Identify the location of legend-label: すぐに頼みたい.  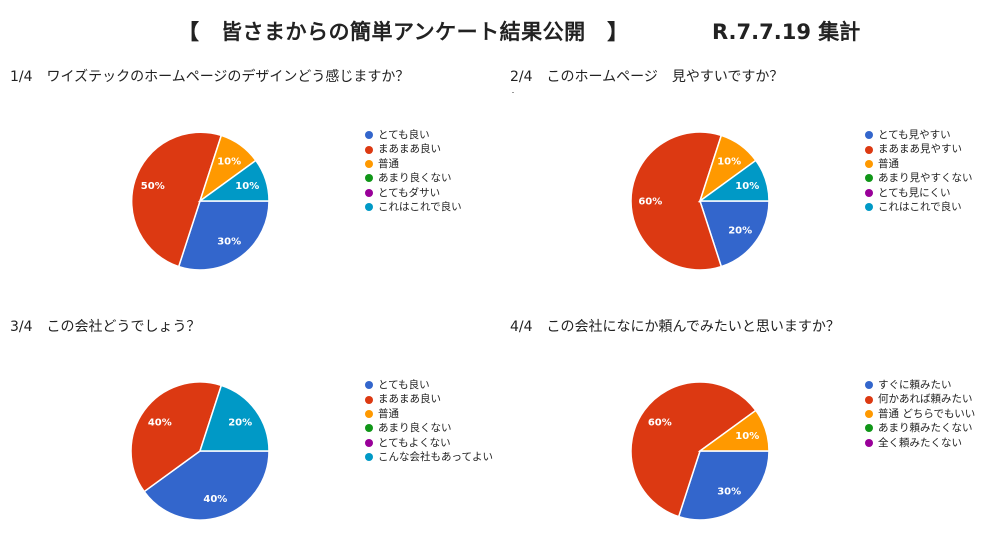
(915, 385).